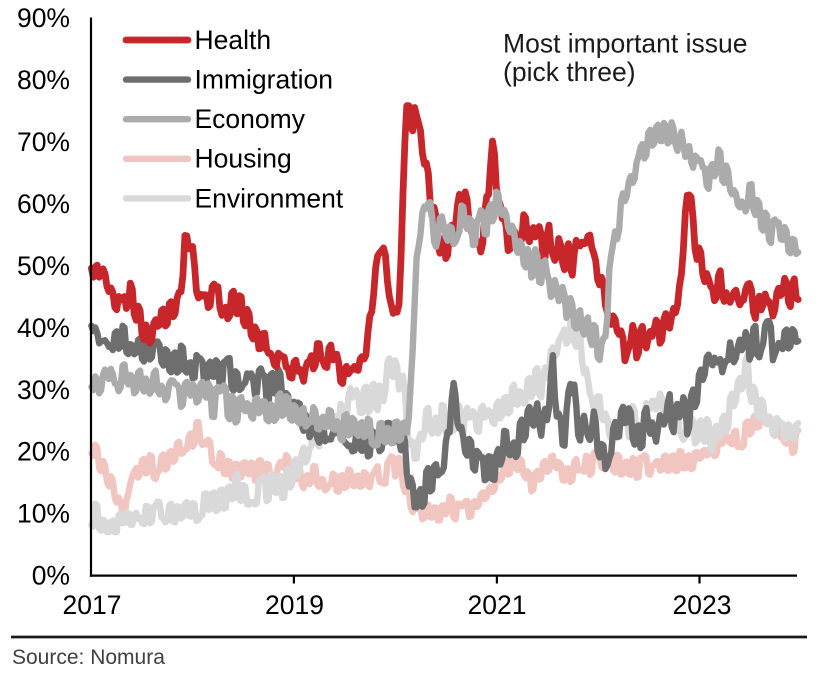 This screenshot has width=820, height=679. I want to click on svg-text: 10%, so click(43, 514).